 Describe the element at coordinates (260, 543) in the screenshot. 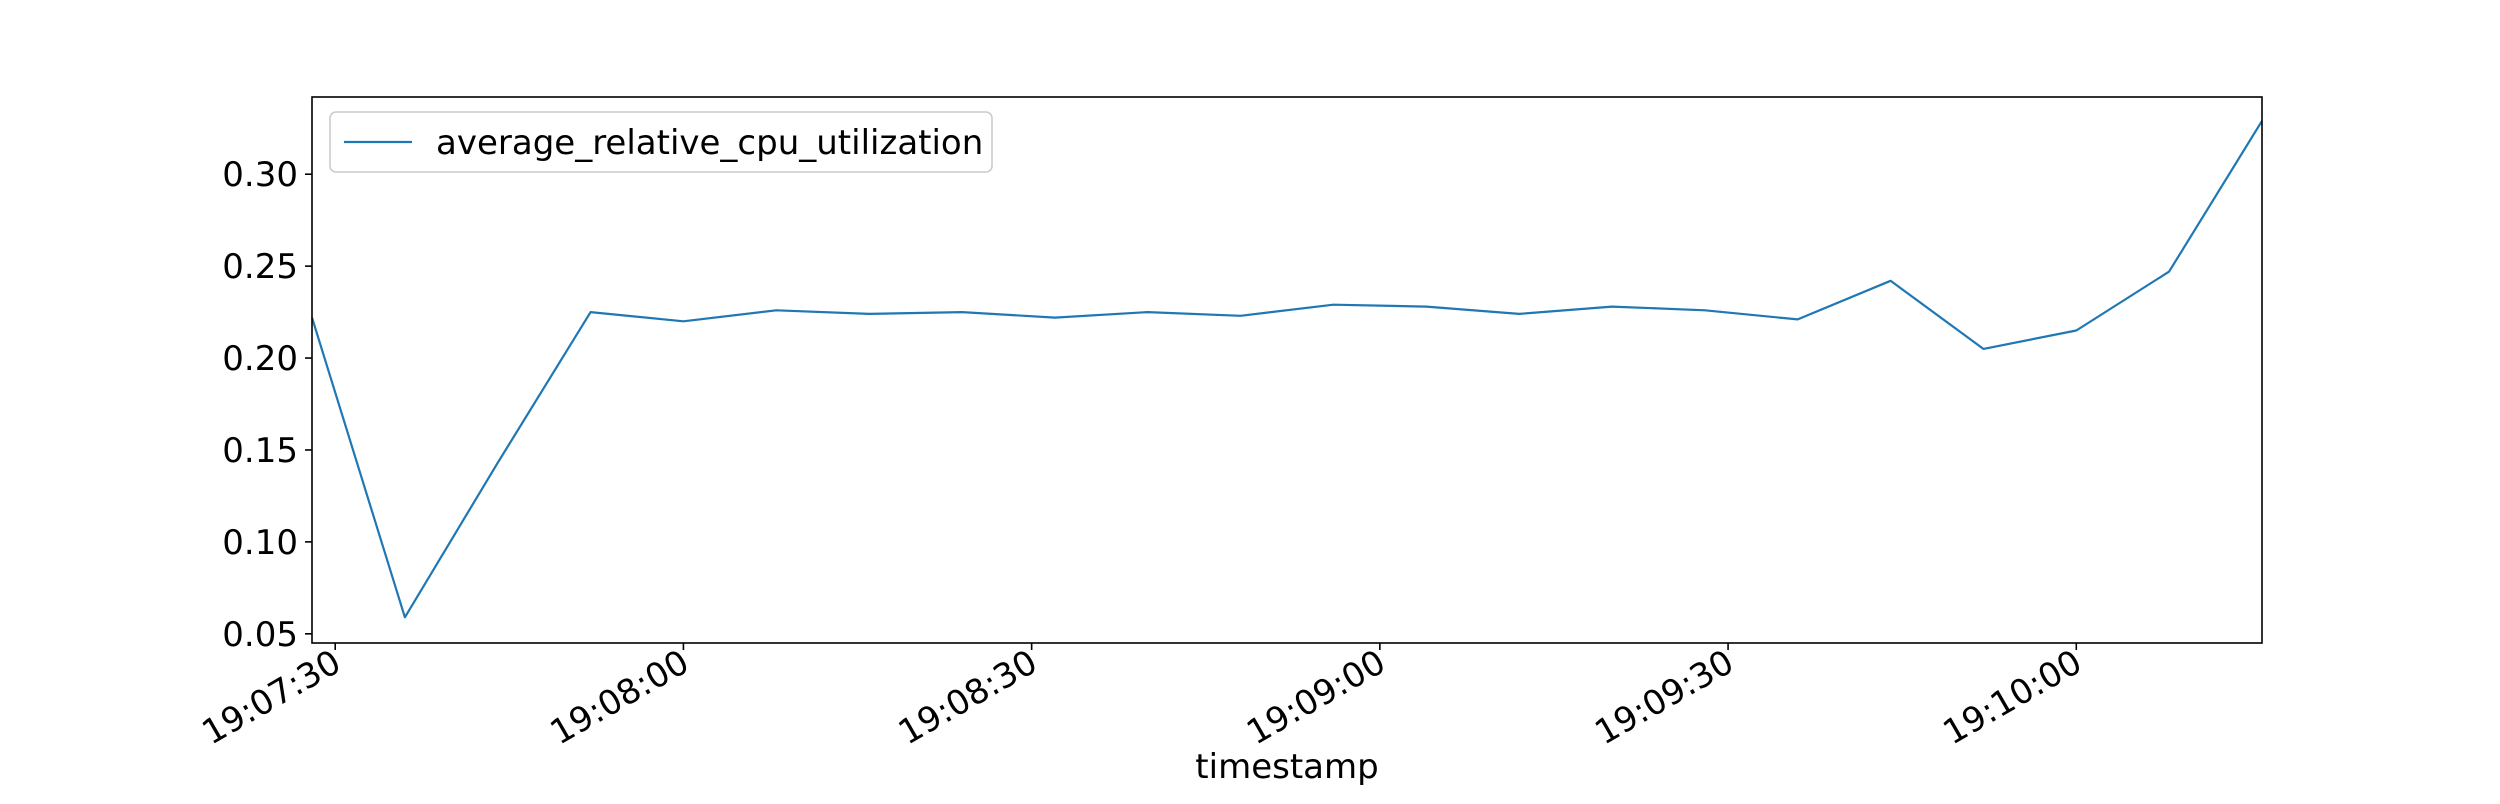

I see `y-tick-label: 0.10` at that location.